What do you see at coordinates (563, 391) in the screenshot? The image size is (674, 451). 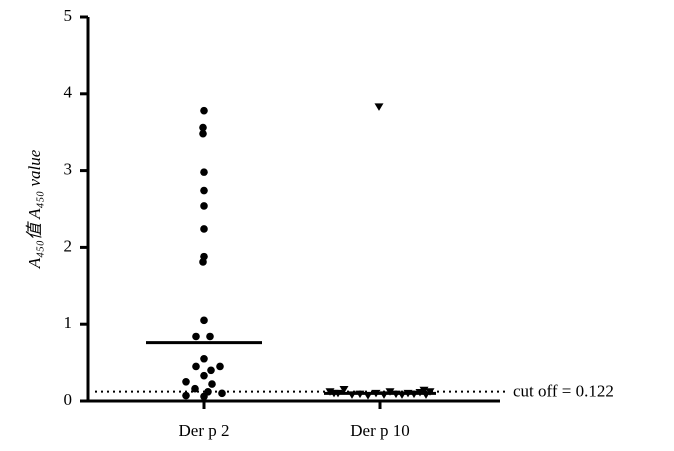 I see `cutoff-label: cut off = 0.122` at bounding box center [563, 391].